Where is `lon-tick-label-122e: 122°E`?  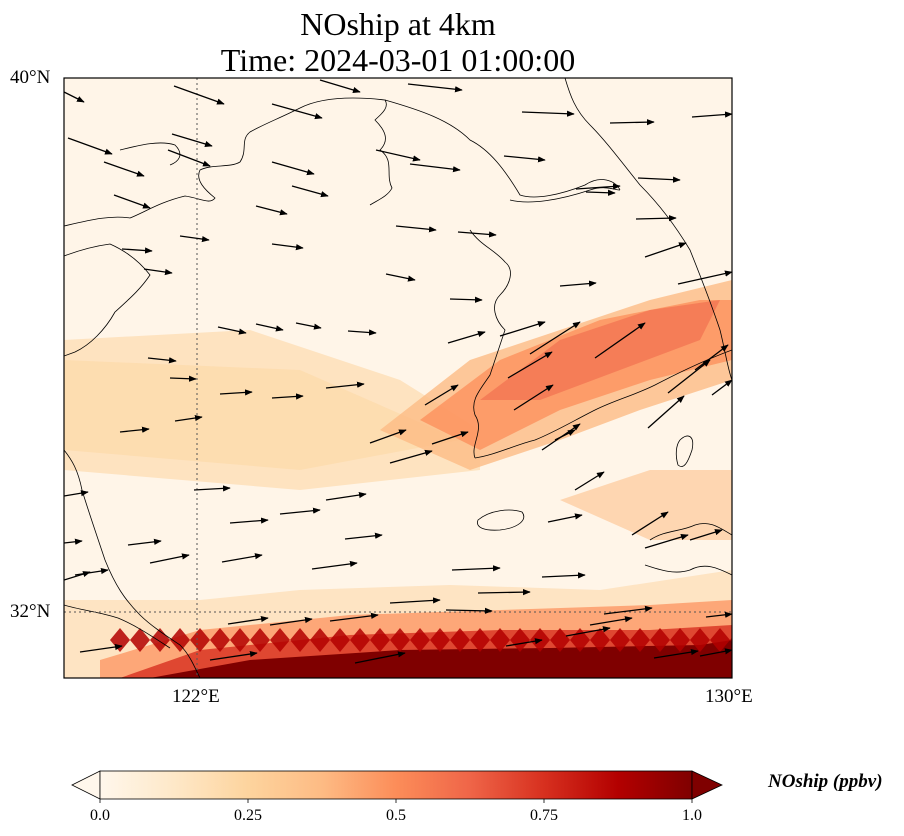
lon-tick-label-122e: 122°E is located at coordinates (196, 696).